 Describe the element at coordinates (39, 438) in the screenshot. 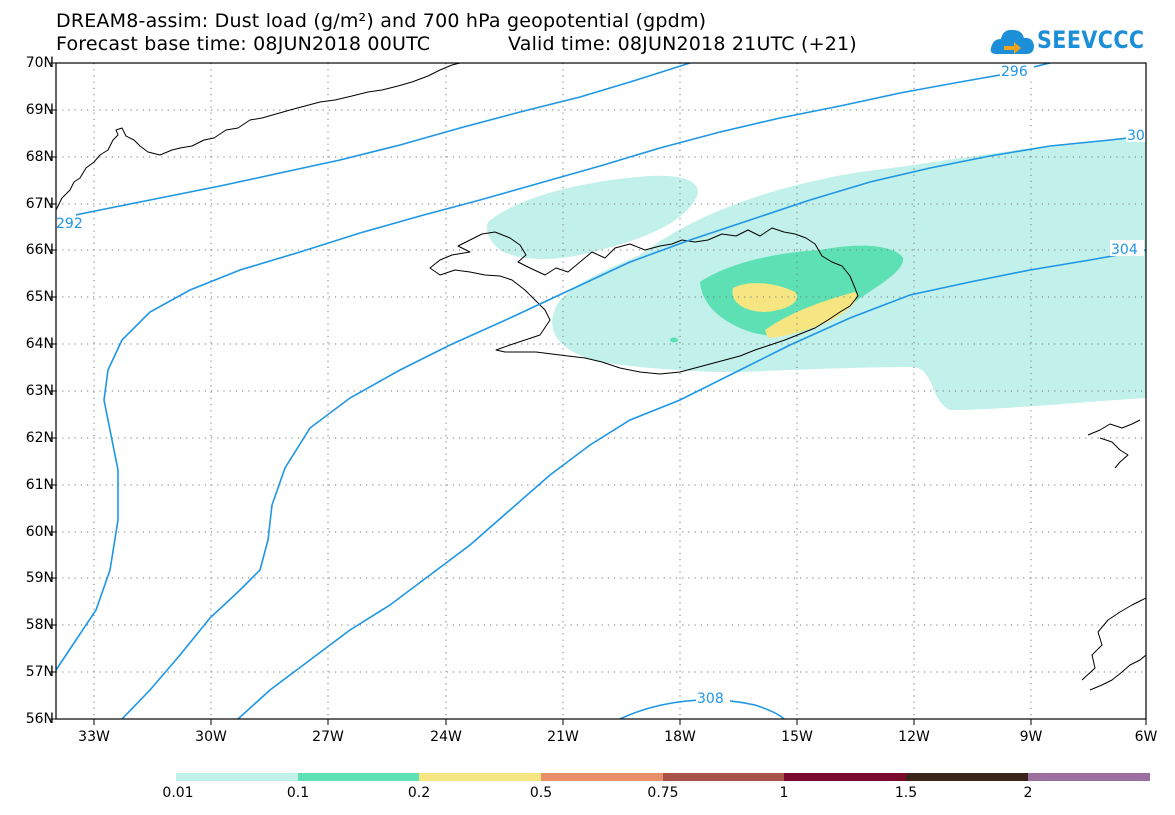

I see `lat-label: 62N` at that location.